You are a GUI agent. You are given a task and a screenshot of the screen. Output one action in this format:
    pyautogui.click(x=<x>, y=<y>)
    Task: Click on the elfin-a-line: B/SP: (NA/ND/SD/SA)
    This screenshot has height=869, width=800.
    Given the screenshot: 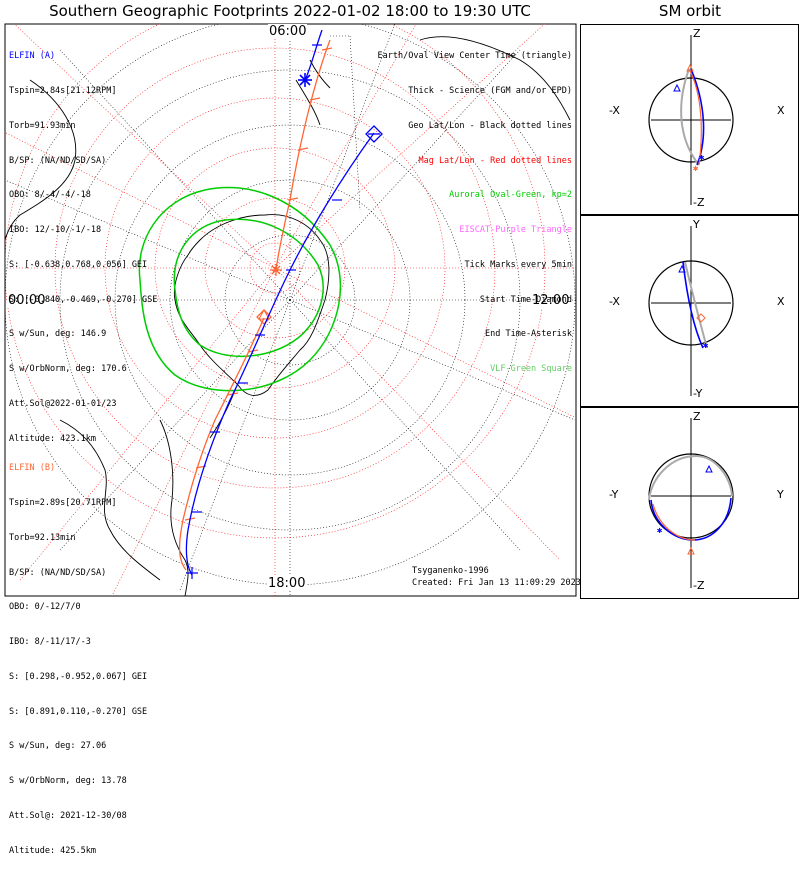 What is the action you would take?
    pyautogui.click(x=58, y=160)
    